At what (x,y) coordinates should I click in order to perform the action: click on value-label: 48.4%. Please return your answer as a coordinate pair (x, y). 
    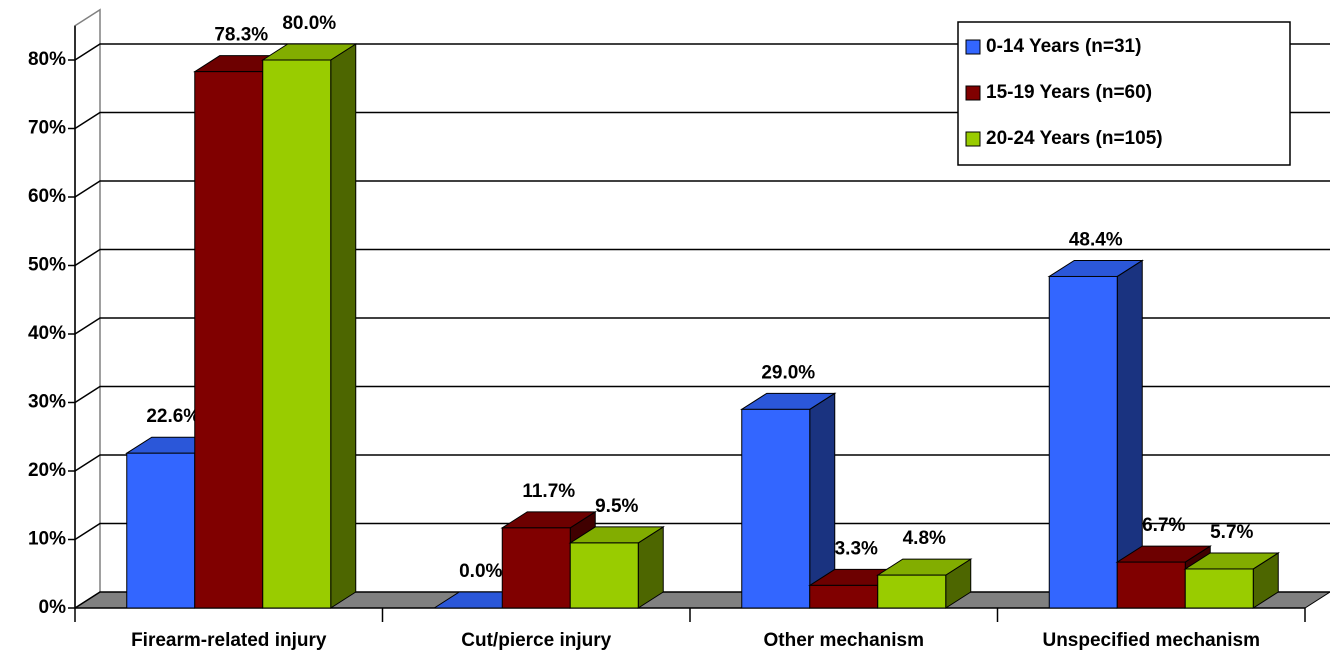
    Looking at the image, I should click on (1096, 239).